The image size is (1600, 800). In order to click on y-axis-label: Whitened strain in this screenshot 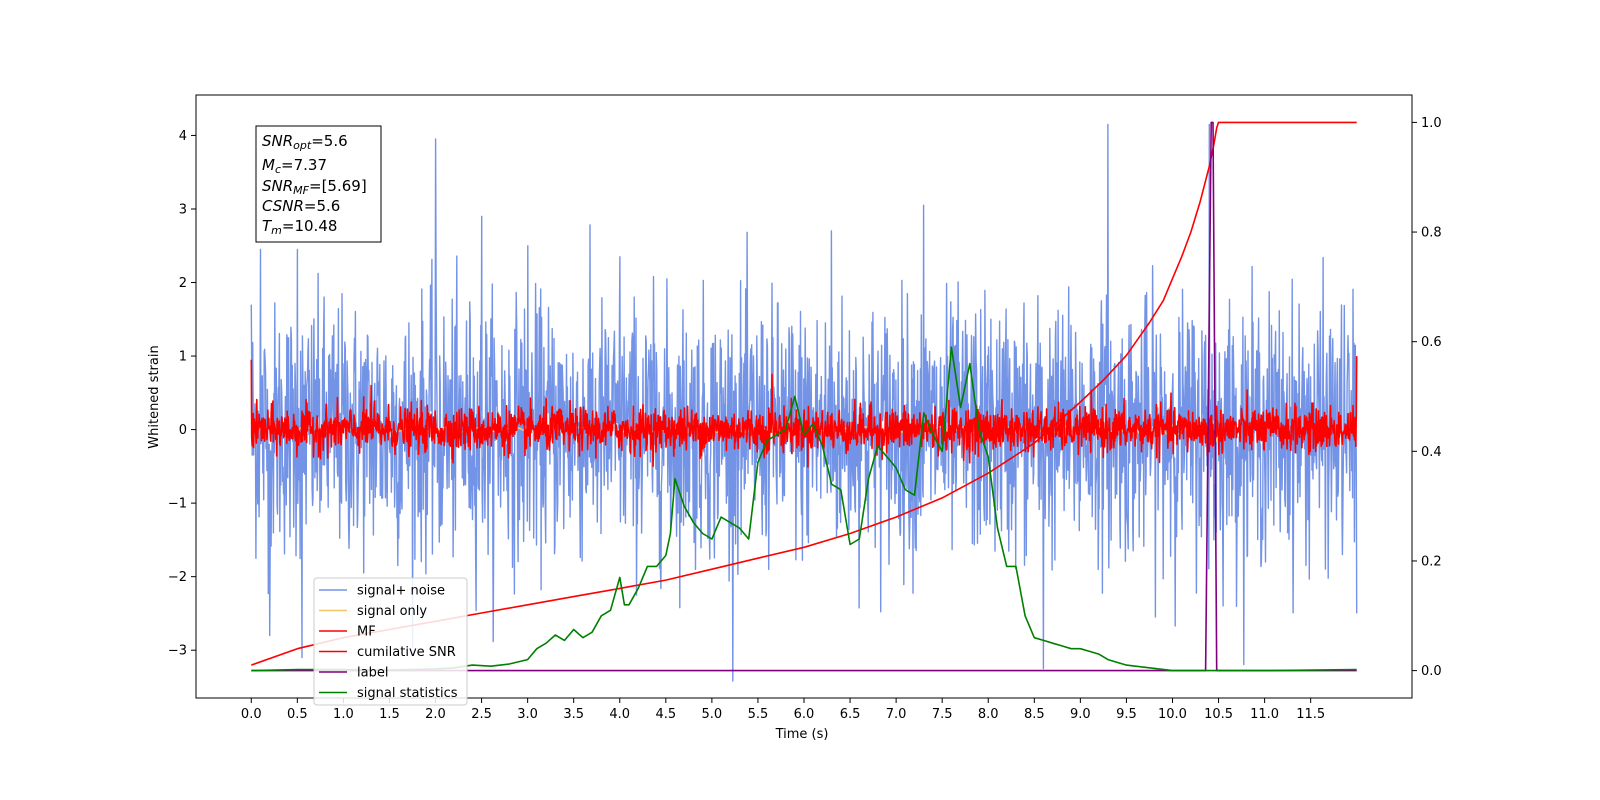, I will do `click(154, 396)`.